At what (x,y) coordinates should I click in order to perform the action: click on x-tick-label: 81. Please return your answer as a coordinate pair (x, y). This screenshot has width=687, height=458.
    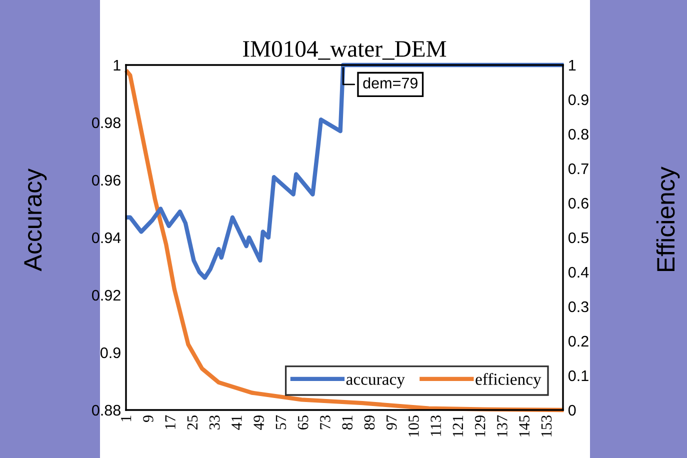
    Looking at the image, I should click on (347, 423).